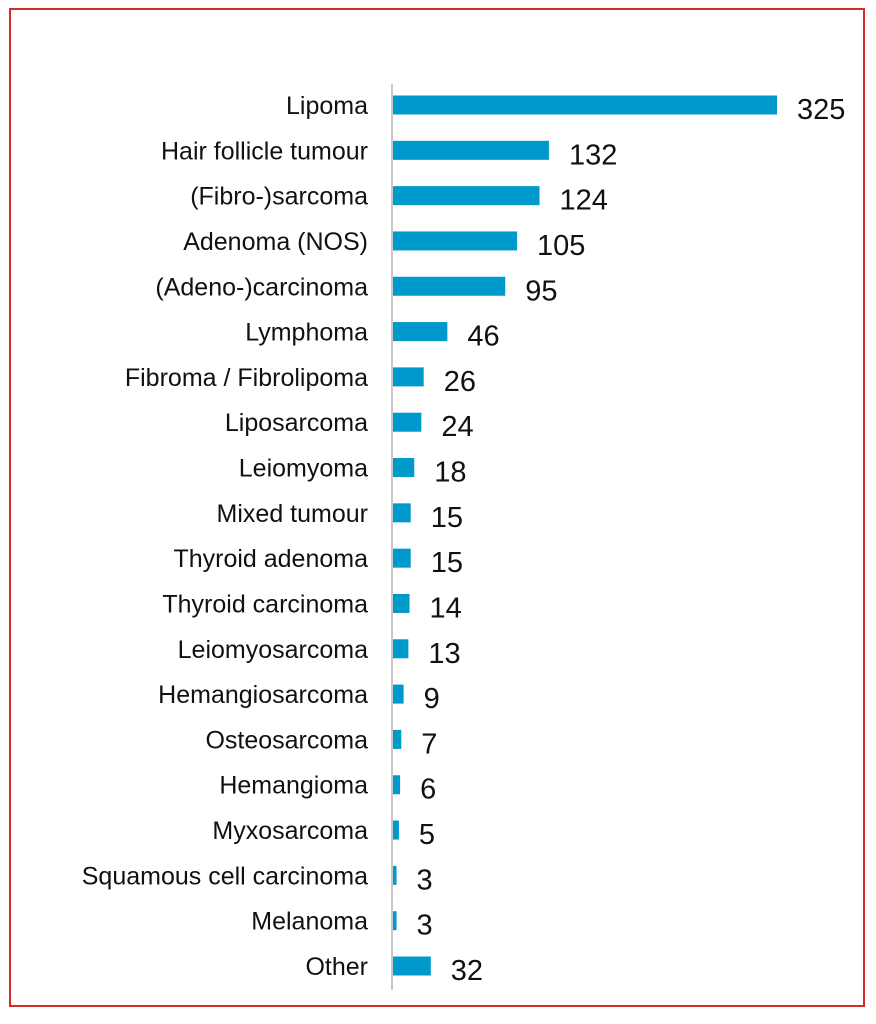  Describe the element at coordinates (450, 473) in the screenshot. I see `value-label: 18` at that location.